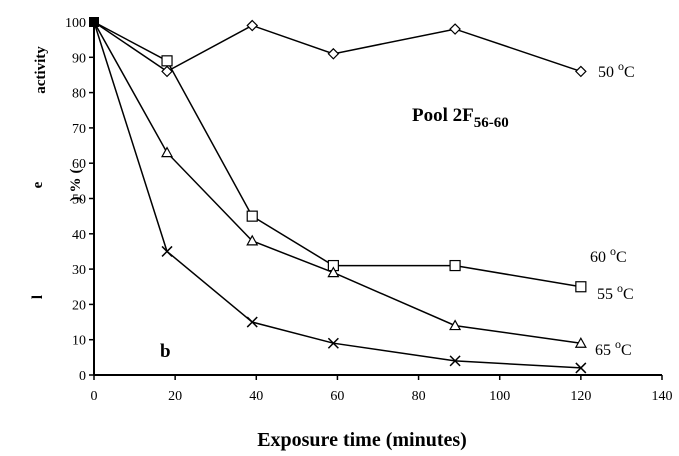  I want to click on y-axis-label-fragment-l: l, so click(38, 297).